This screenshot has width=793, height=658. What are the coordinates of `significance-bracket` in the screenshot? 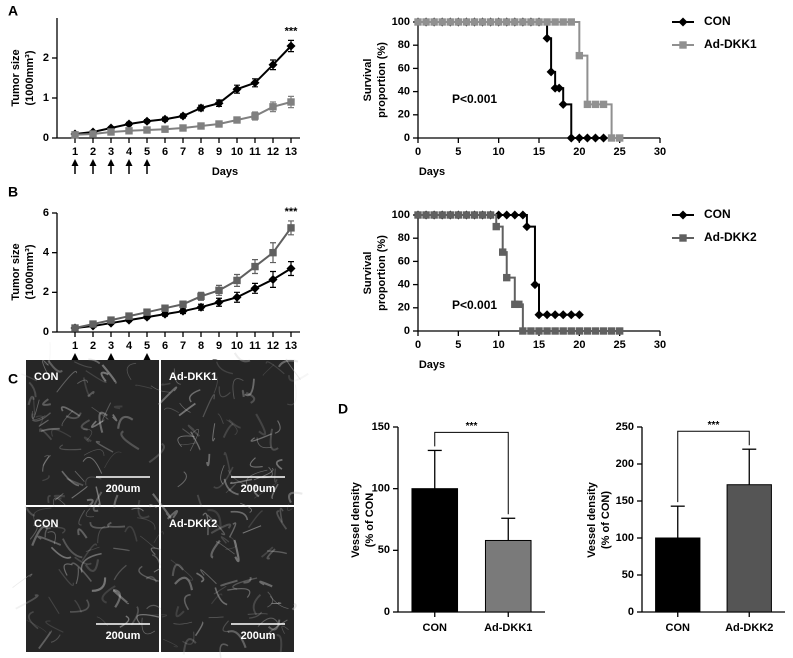 It's located at (713, 466).